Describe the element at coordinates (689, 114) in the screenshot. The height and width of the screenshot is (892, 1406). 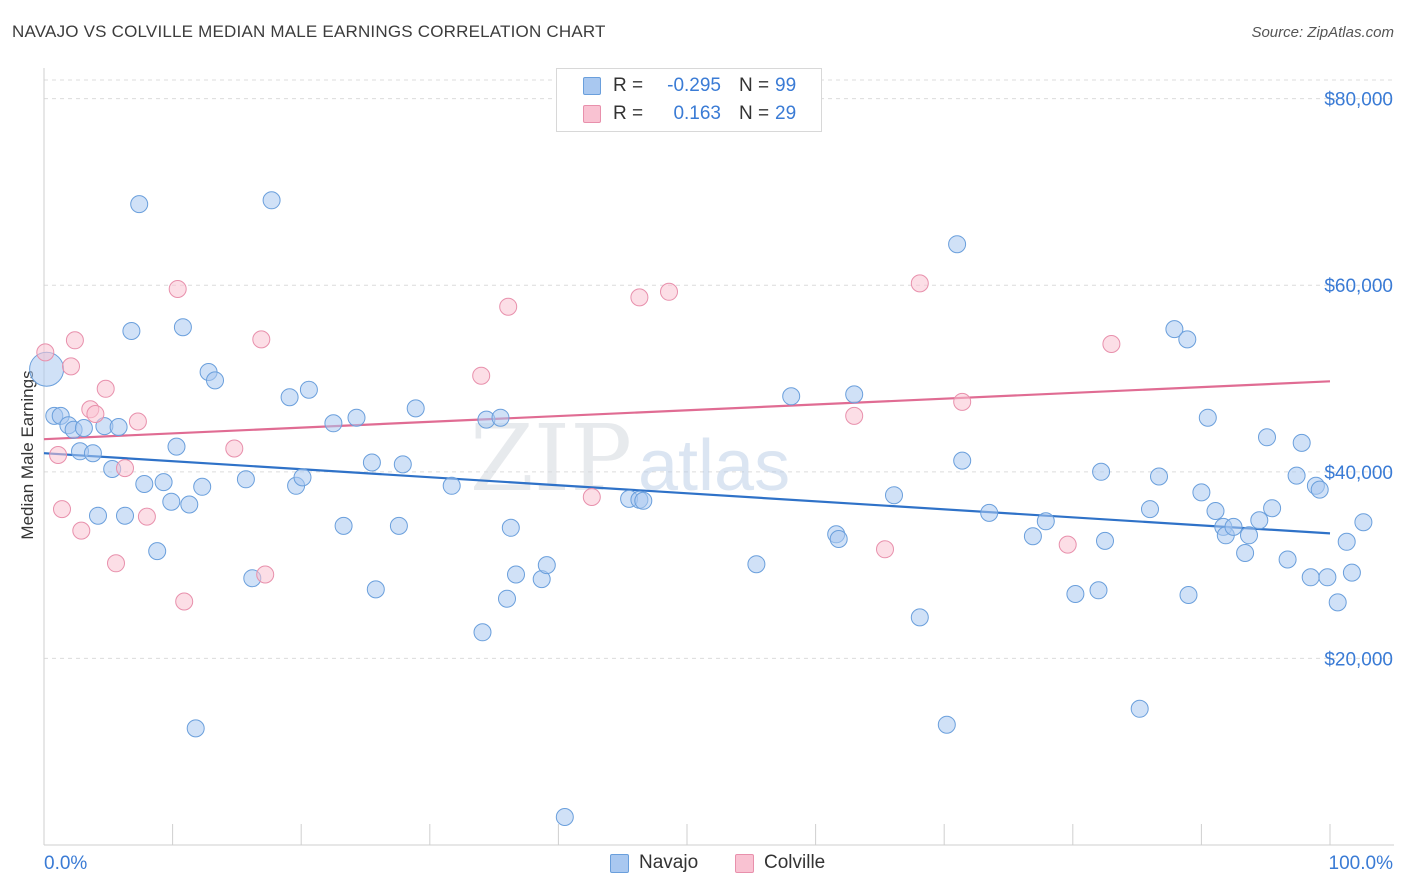
I see `legend-row-colville: R = 0.163 N = 29` at that location.